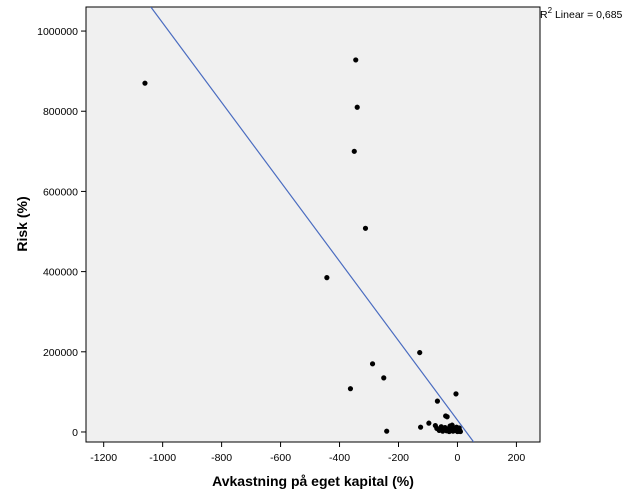  I want to click on x-tick-label: -400, so click(339, 458).